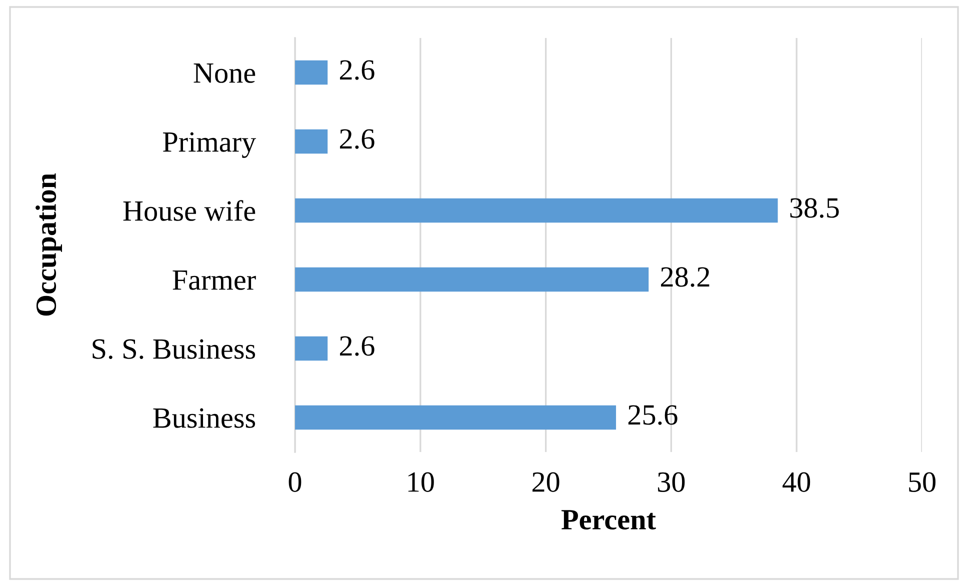 The height and width of the screenshot is (581, 960). I want to click on x-tick-label: 20, so click(546, 482).